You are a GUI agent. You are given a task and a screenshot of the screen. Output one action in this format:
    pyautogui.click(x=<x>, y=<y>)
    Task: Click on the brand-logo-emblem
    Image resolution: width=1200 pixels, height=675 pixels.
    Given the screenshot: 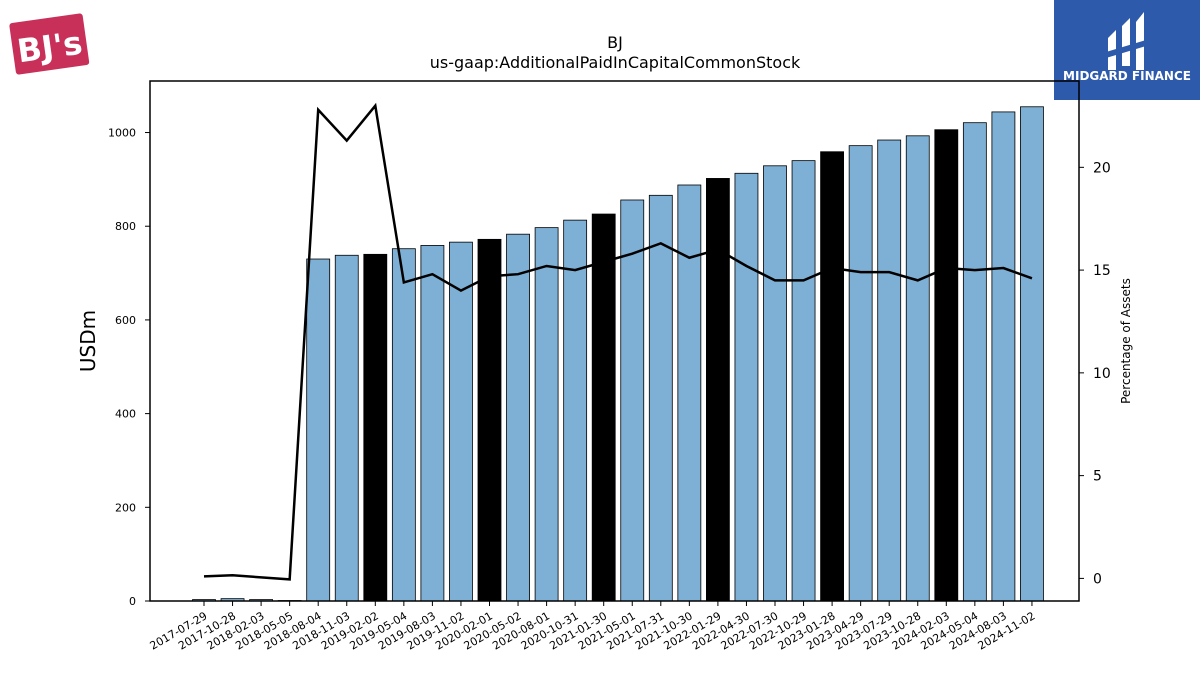 What is the action you would take?
    pyautogui.click(x=1126, y=41)
    